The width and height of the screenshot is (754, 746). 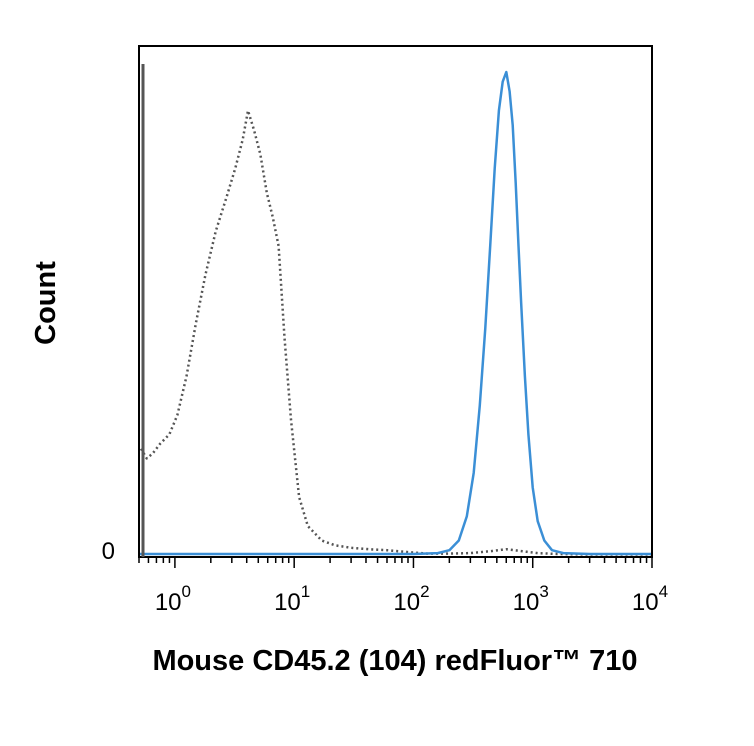 What do you see at coordinates (650, 599) in the screenshot?
I see `x-tick-label: 10⁴` at bounding box center [650, 599].